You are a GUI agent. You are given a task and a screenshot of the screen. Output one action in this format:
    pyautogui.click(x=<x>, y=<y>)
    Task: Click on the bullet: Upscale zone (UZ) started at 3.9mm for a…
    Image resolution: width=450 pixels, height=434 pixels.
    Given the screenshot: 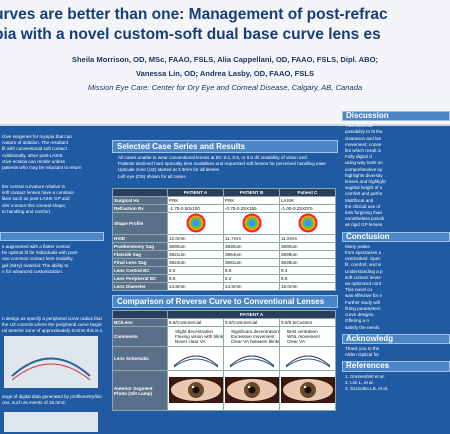 What is the action you would take?
    pyautogui.click(x=228, y=170)
    